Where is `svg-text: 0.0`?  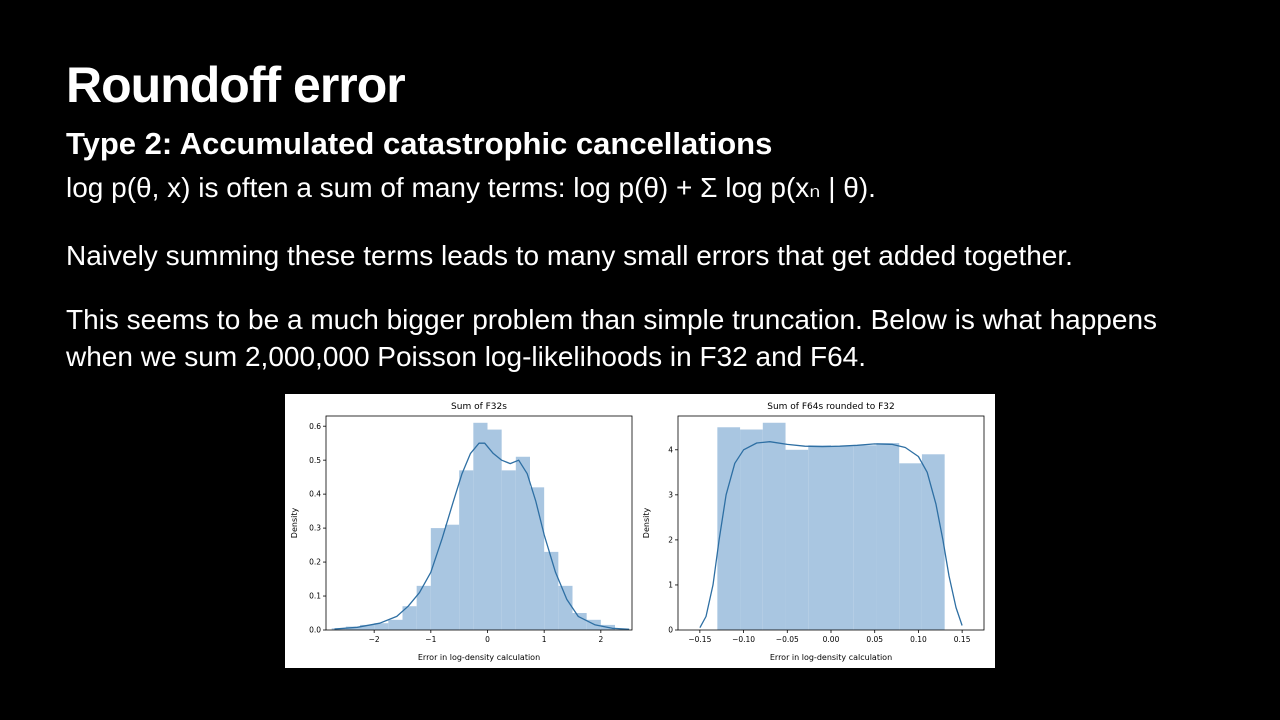 svg-text: 0.0 is located at coordinates (315, 630).